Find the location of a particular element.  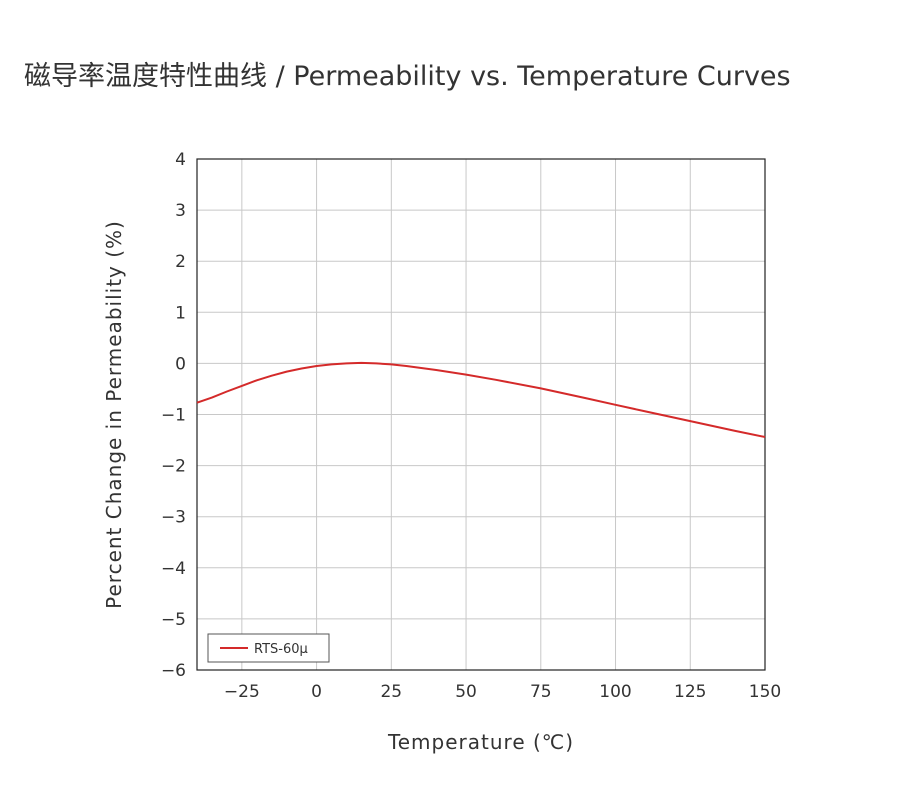

x-tick-label: 75 is located at coordinates (541, 692).